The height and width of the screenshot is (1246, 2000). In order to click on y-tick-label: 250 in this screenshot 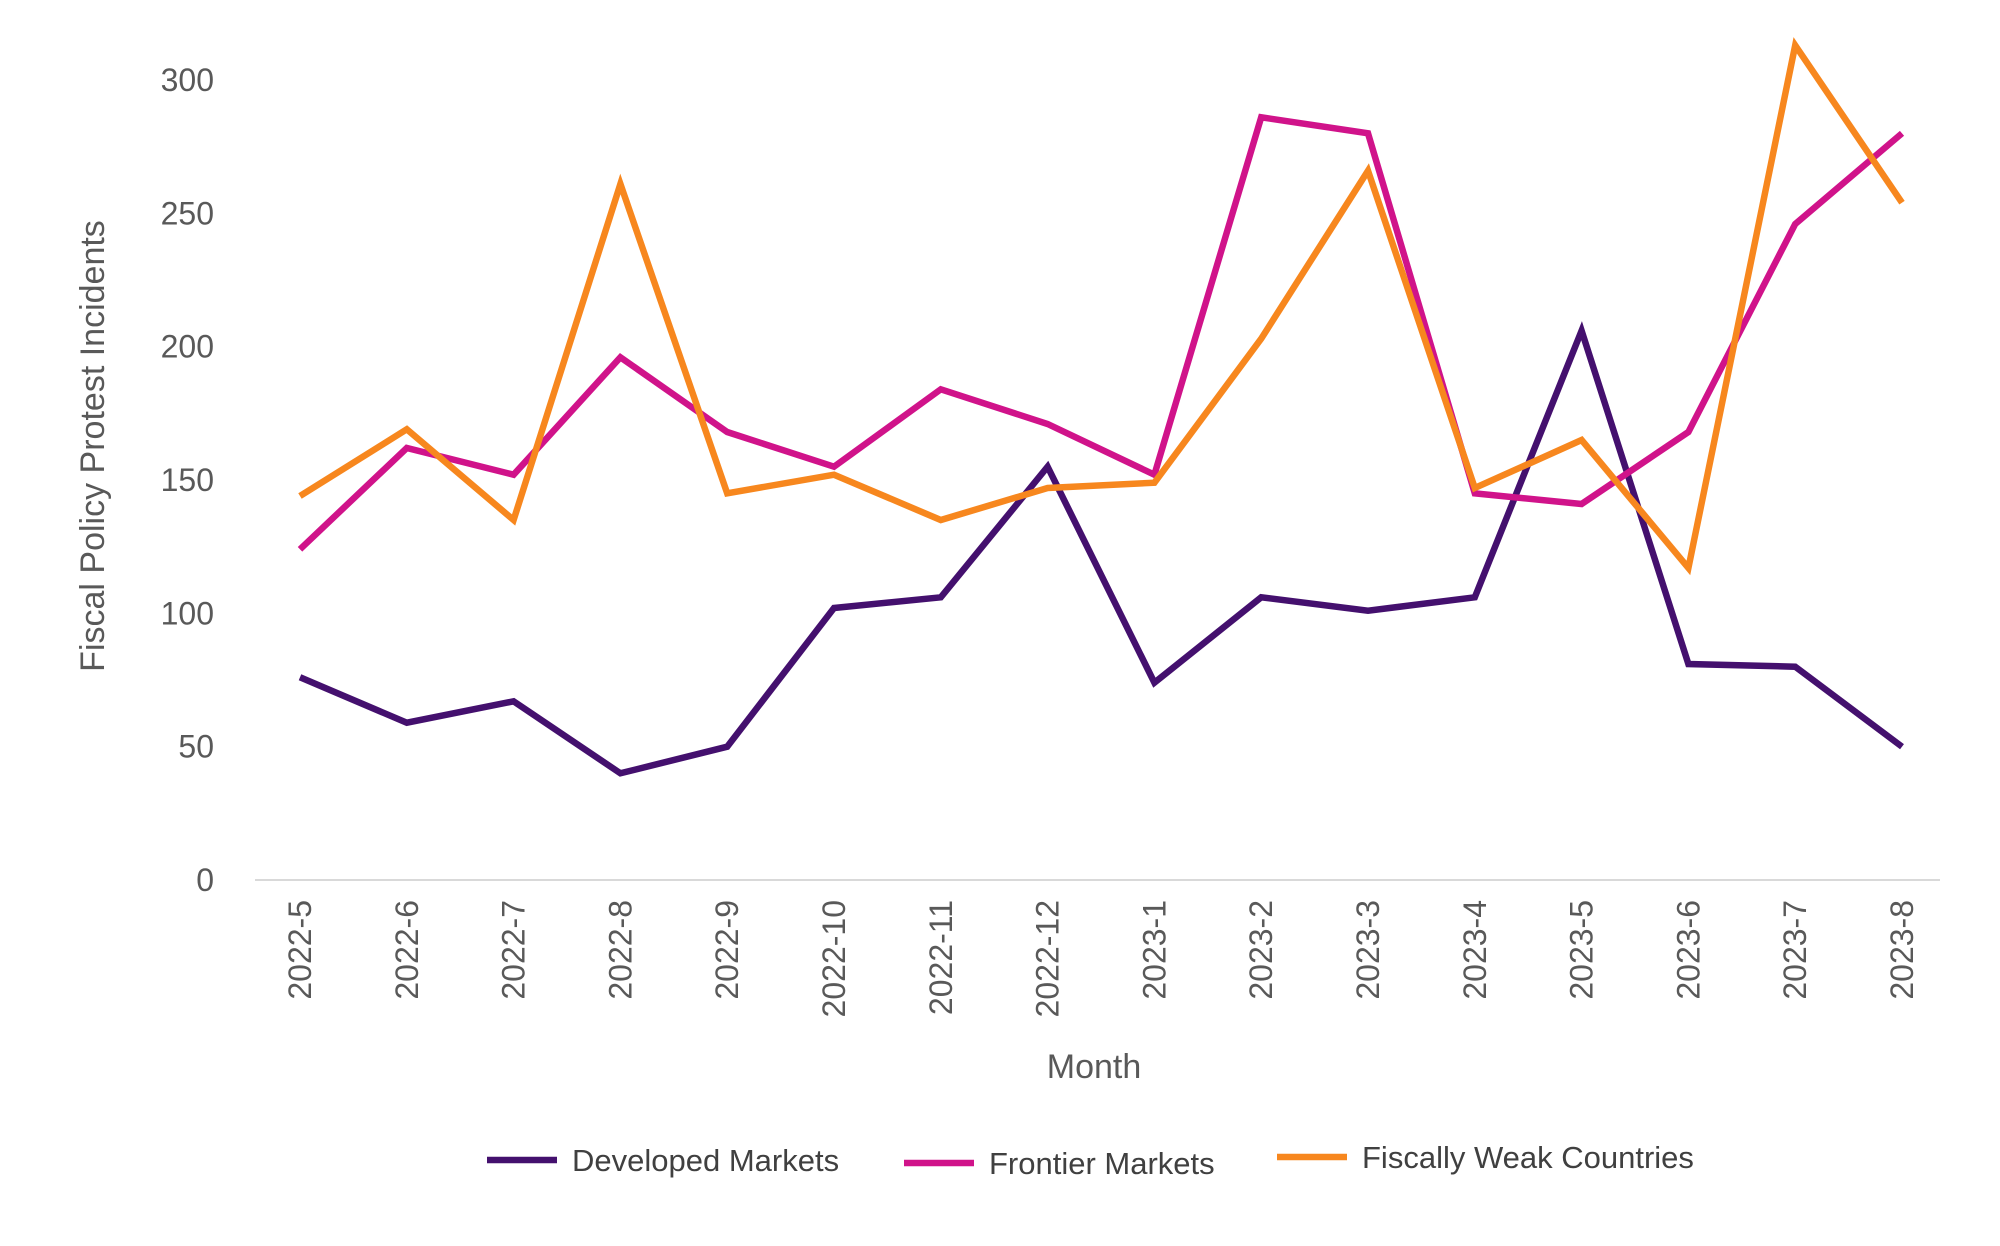, I will do `click(187, 213)`.